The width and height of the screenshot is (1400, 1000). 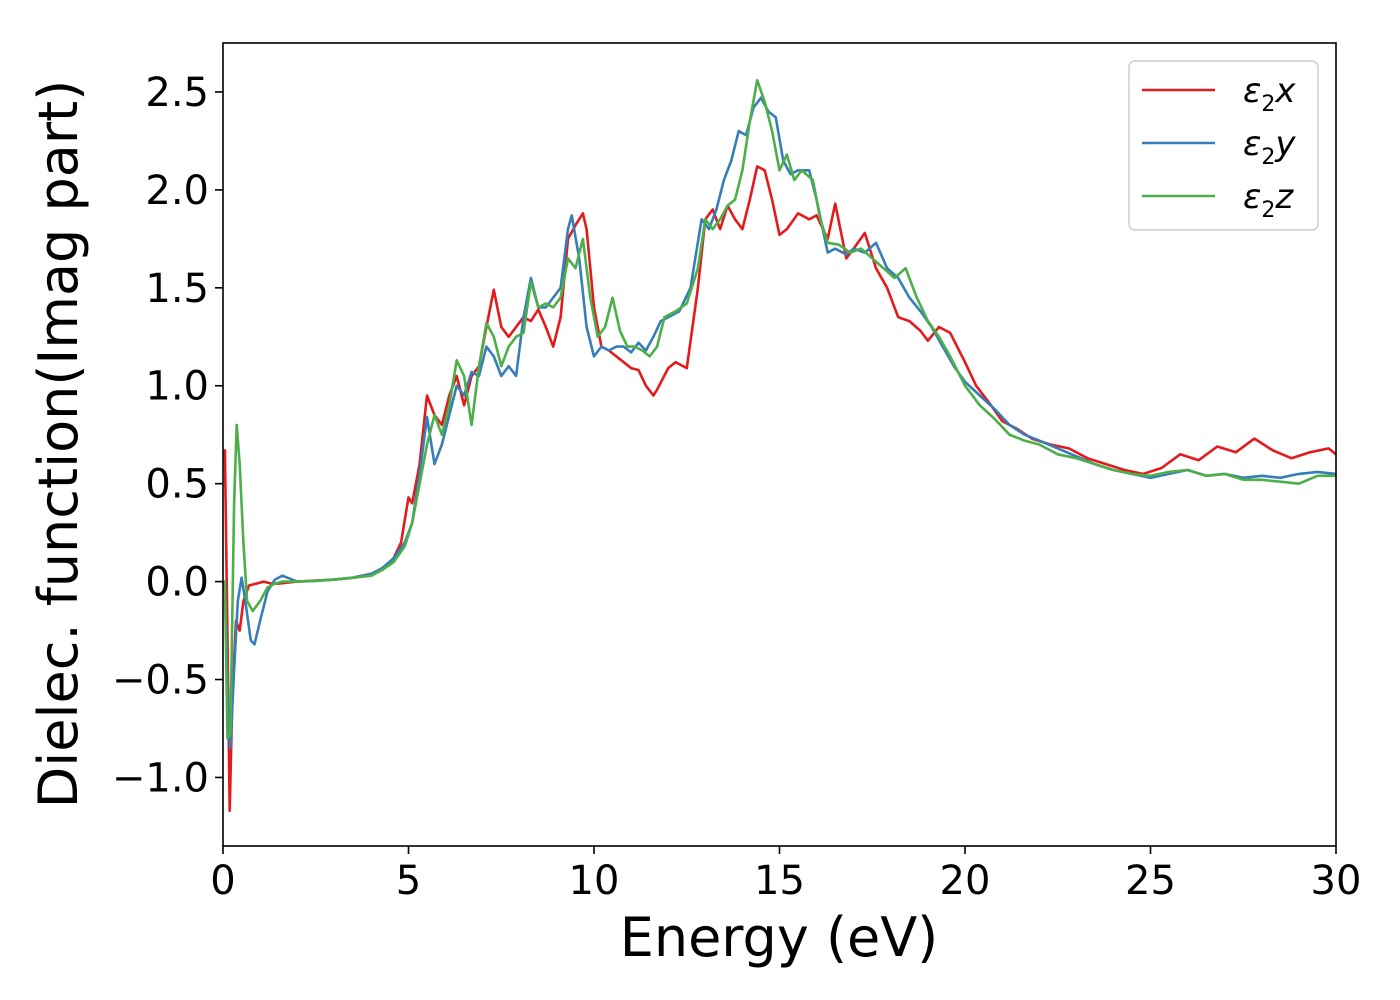 I want to click on legend-label-y: ε2y, so click(x=1269, y=147).